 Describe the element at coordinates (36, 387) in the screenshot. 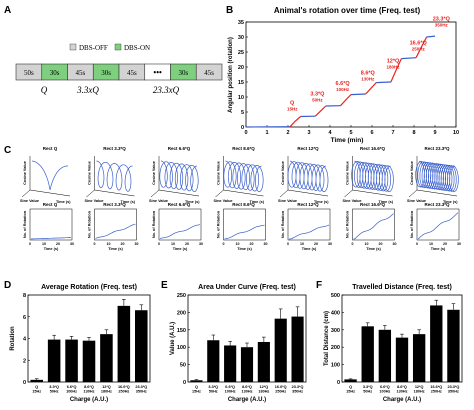

I see `category-label: Q` at that location.